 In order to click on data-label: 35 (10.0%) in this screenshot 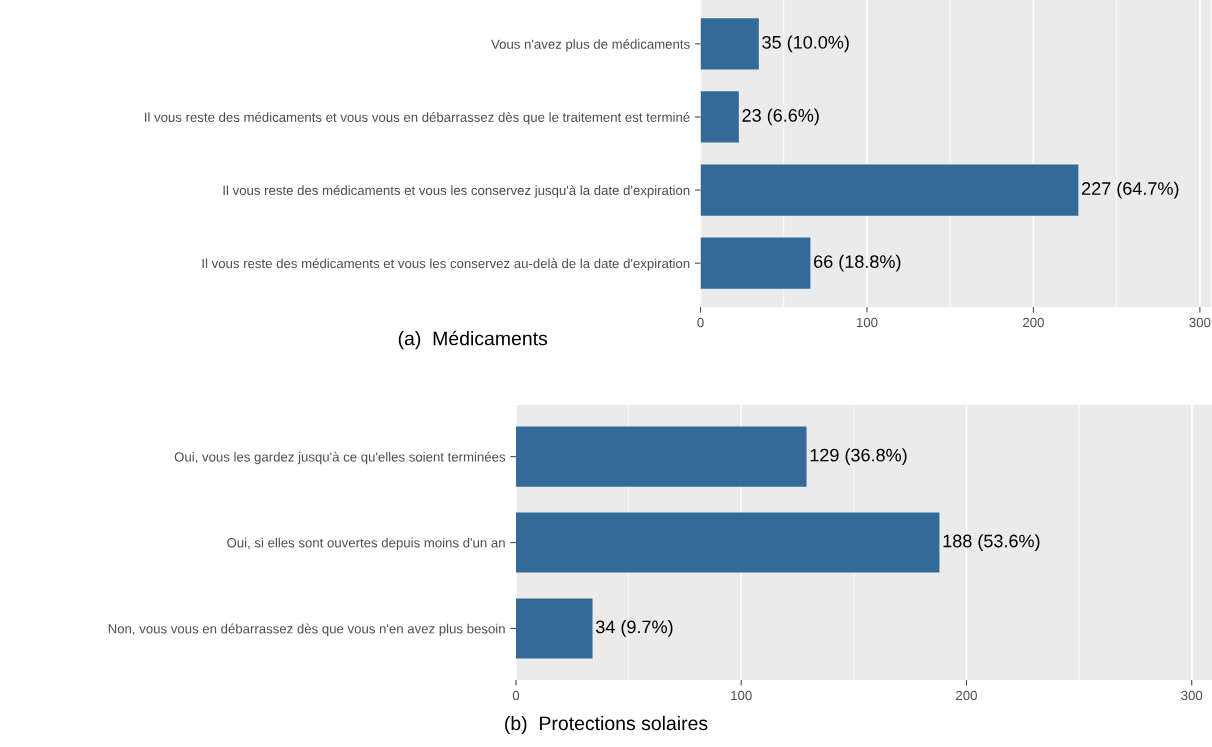, I will do `click(805, 44)`.